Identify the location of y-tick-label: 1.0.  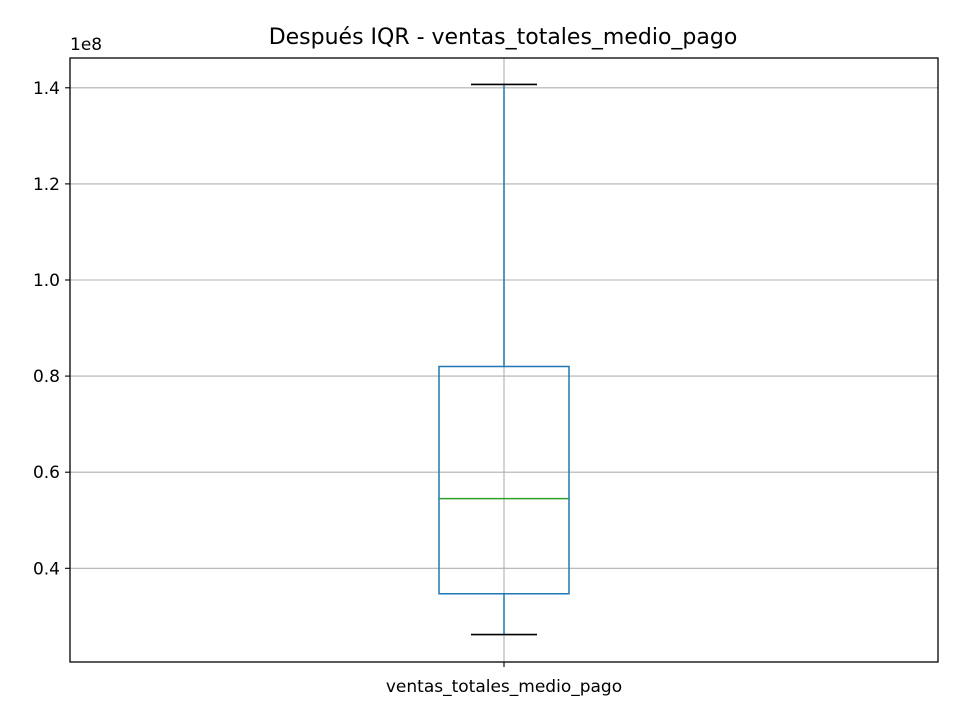
(46, 281).